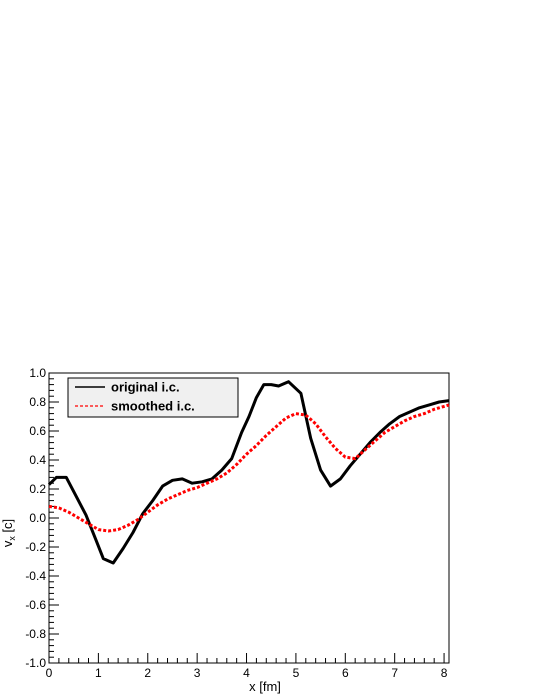 Image resolution: width=540 pixels, height=699 pixels. What do you see at coordinates (249, 468) in the screenshot?
I see `series-line-smoothed` at bounding box center [249, 468].